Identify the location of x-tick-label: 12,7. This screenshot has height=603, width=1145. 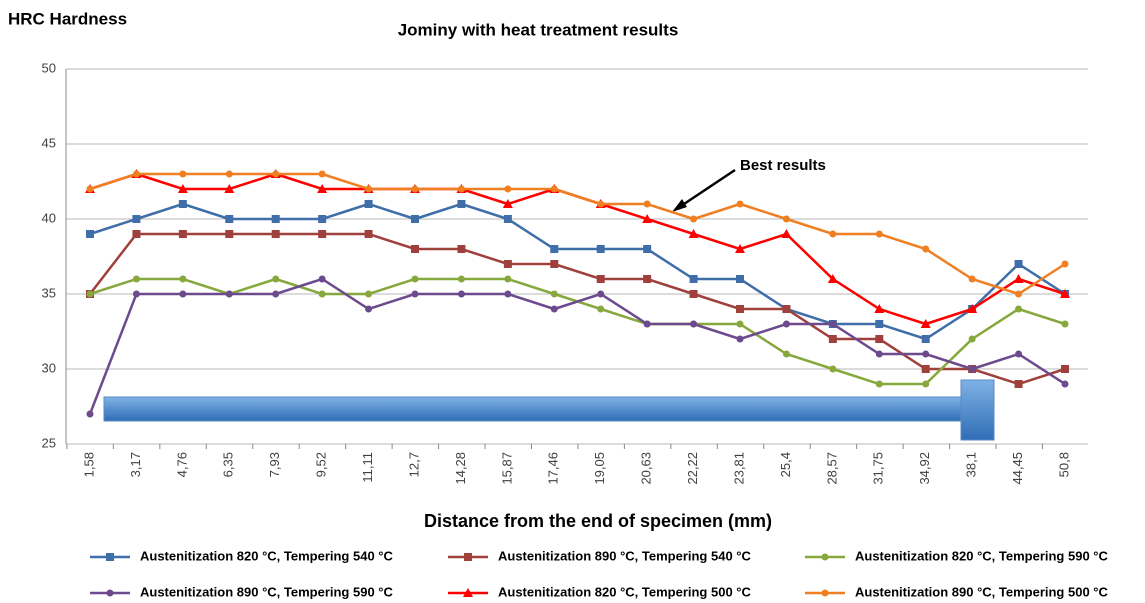
(413, 464).